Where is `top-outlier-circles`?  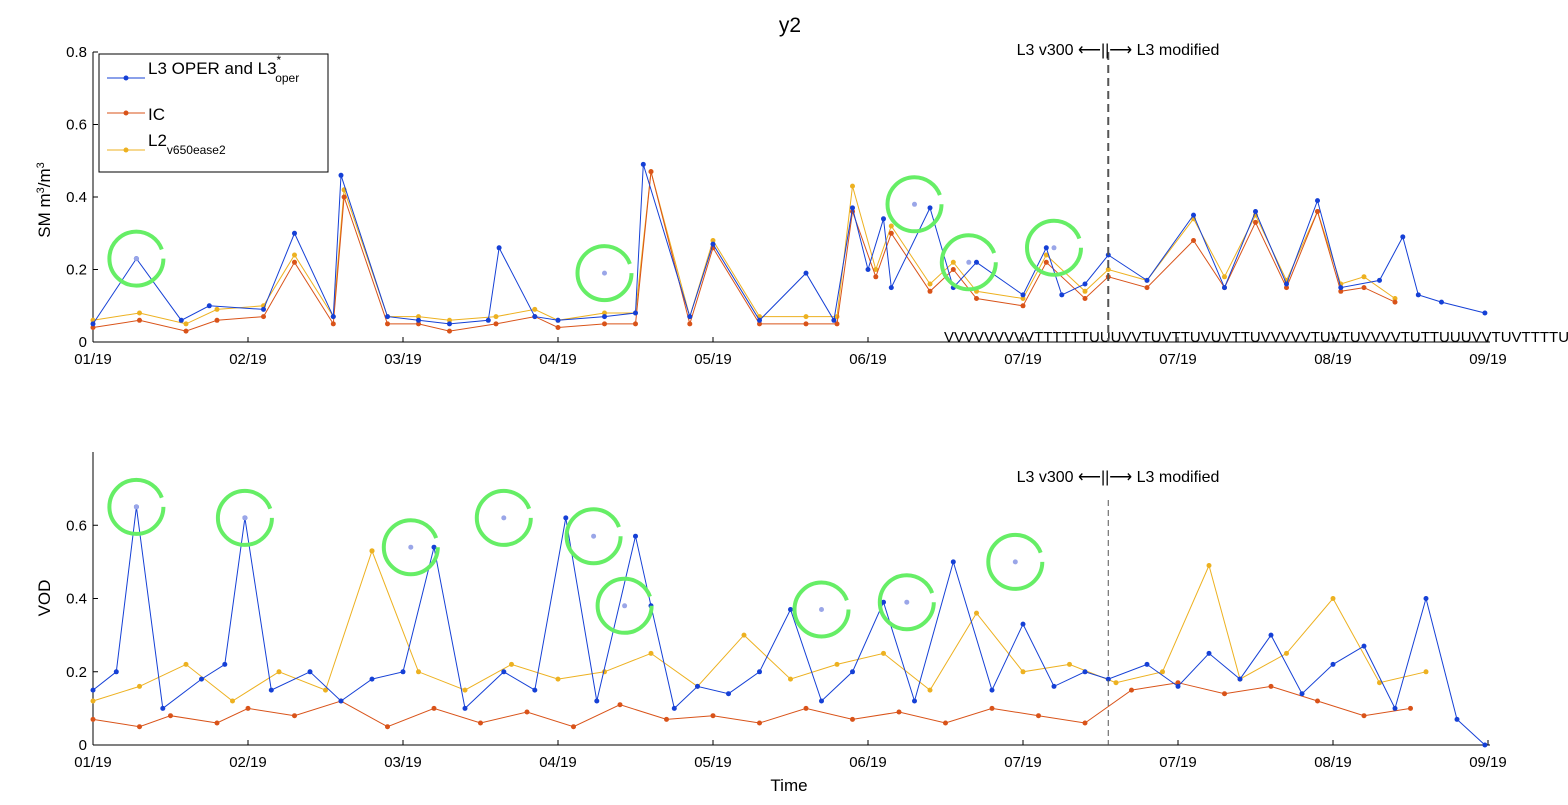
top-outlier-circles is located at coordinates (595, 239).